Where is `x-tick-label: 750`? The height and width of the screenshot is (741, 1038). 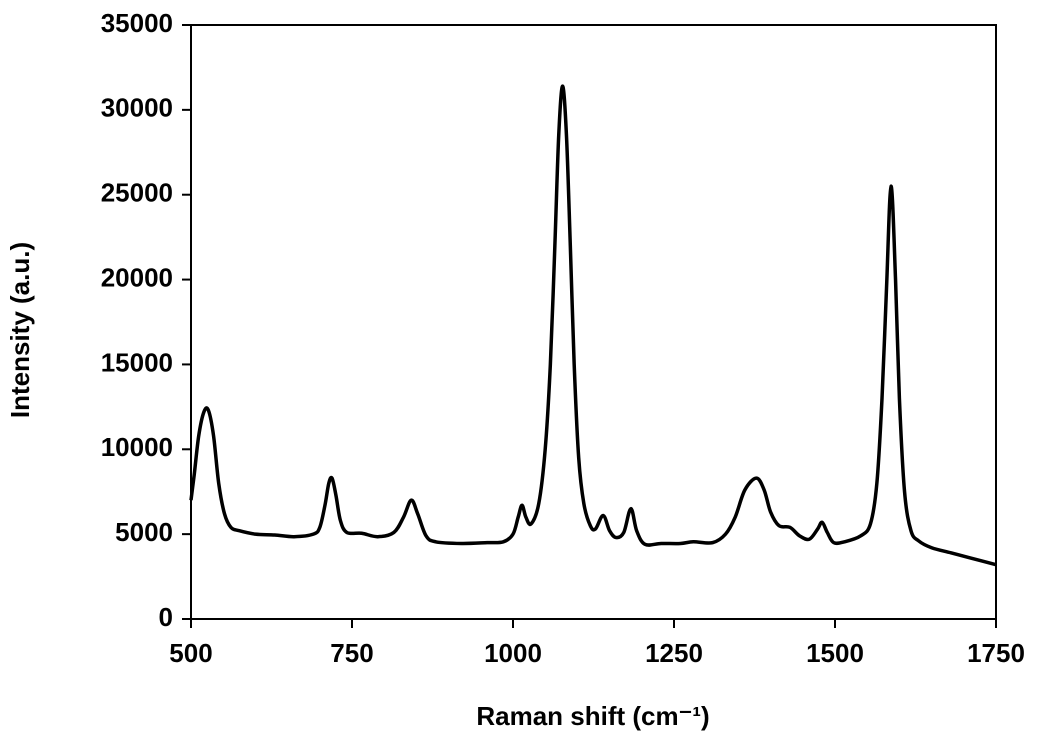 x-tick-label: 750 is located at coordinates (351, 653).